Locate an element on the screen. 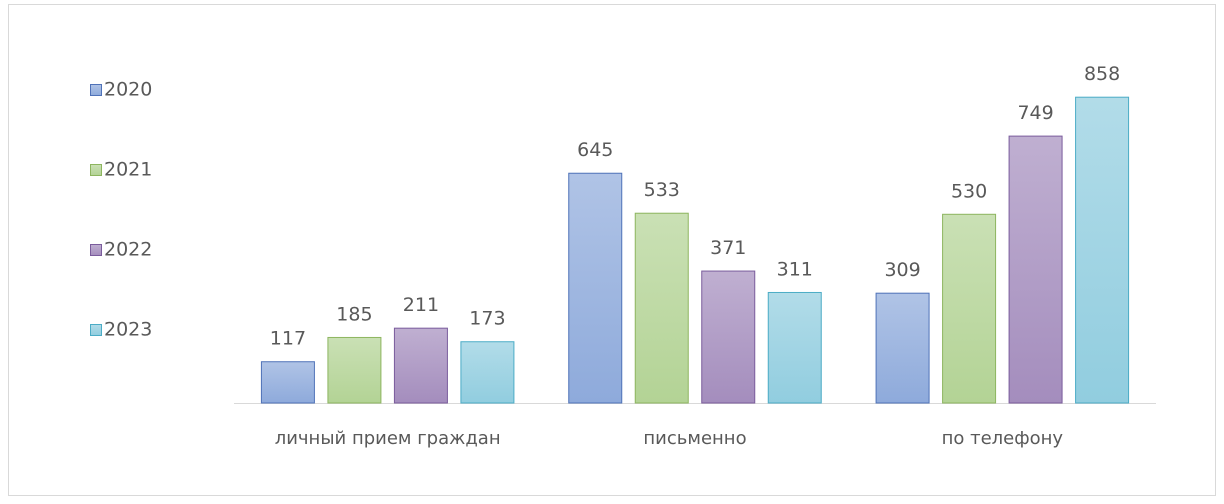 Image resolution: width=1224 pixels, height=504 pixels. data-label: 530 is located at coordinates (969, 191).